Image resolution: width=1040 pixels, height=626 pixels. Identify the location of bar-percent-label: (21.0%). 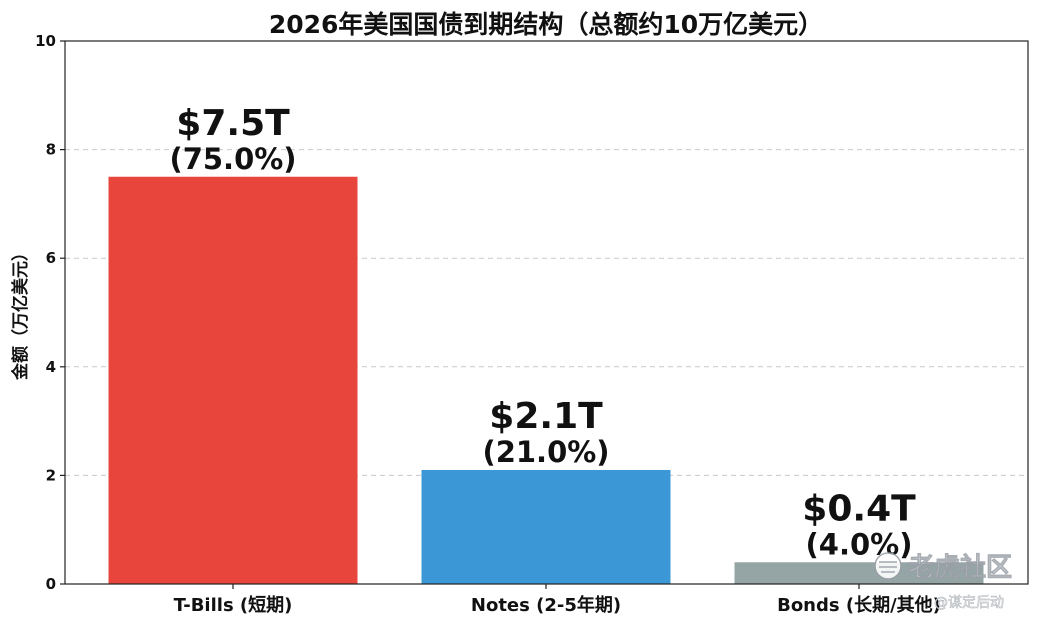
(545, 452).